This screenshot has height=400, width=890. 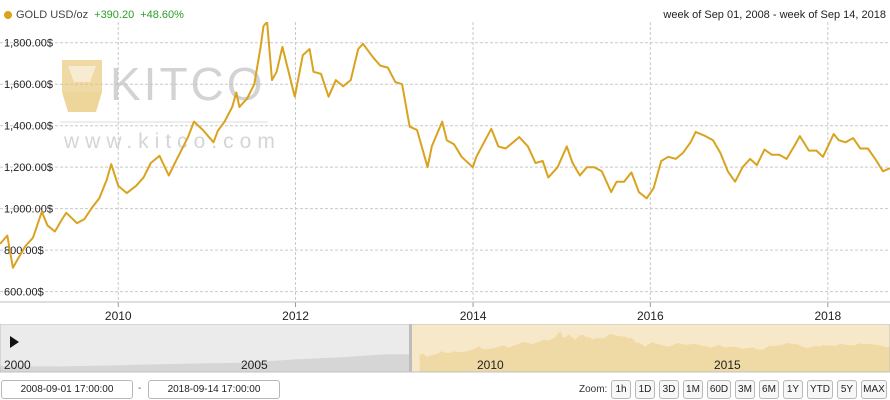 I want to click on navigator-svg: 2000 2005 2010 2015, so click(x=445, y=348).